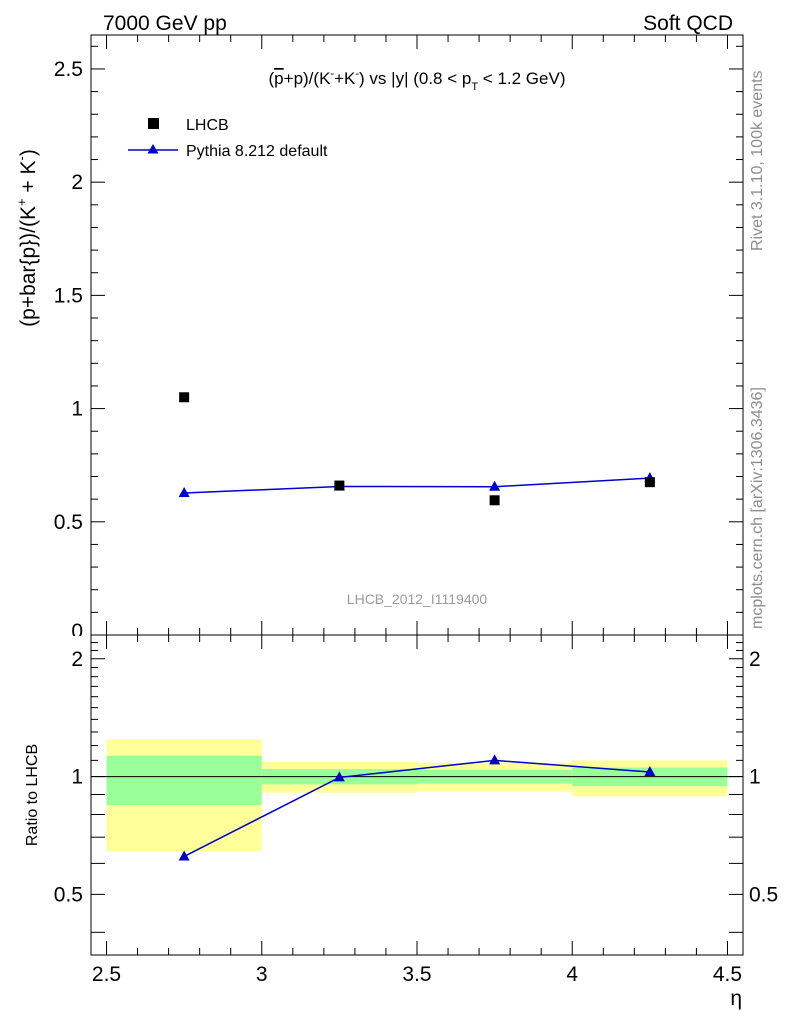  What do you see at coordinates (77, 409) in the screenshot?
I see `main-y-tick-label: 1` at bounding box center [77, 409].